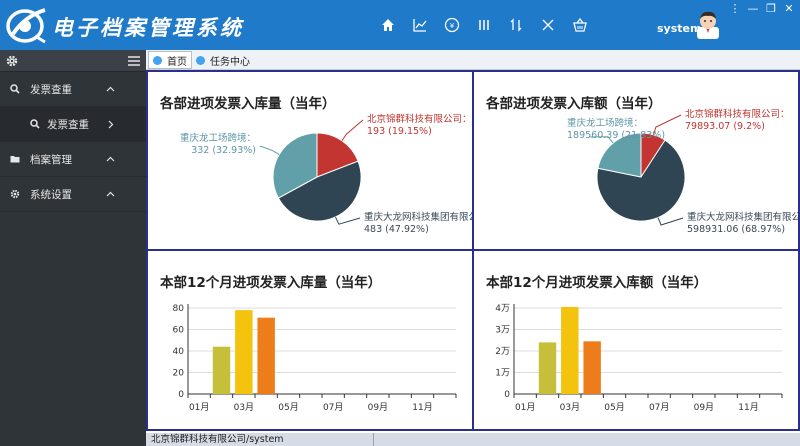 The image size is (800, 446). Describe the element at coordinates (51, 194) in the screenshot. I see `sidebar-item-label: 系统设置` at that location.